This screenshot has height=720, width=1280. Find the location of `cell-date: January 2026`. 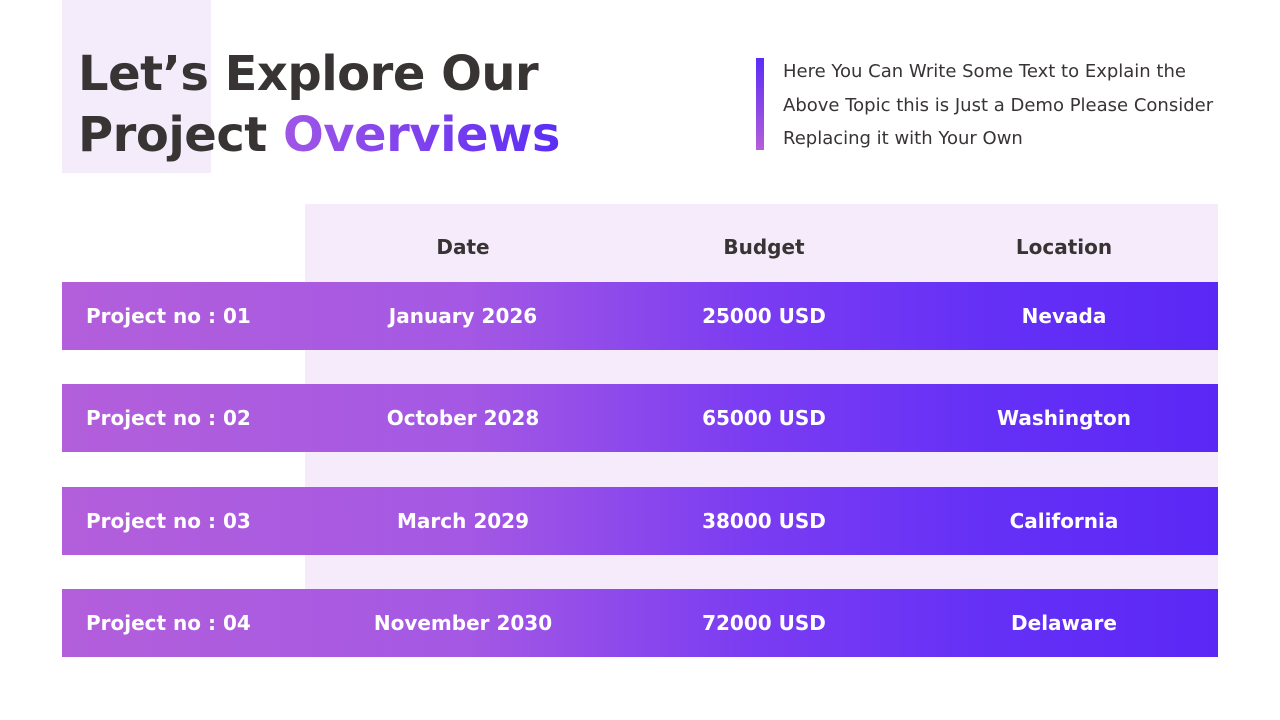

cell-date: January 2026 is located at coordinates (463, 316).